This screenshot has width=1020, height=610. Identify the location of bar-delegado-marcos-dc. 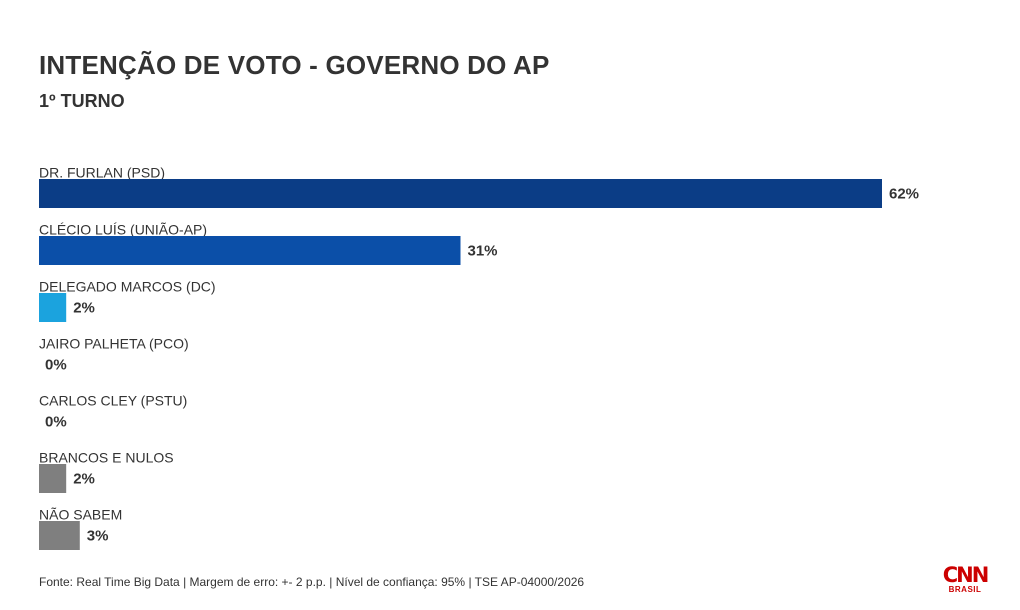
(53, 307).